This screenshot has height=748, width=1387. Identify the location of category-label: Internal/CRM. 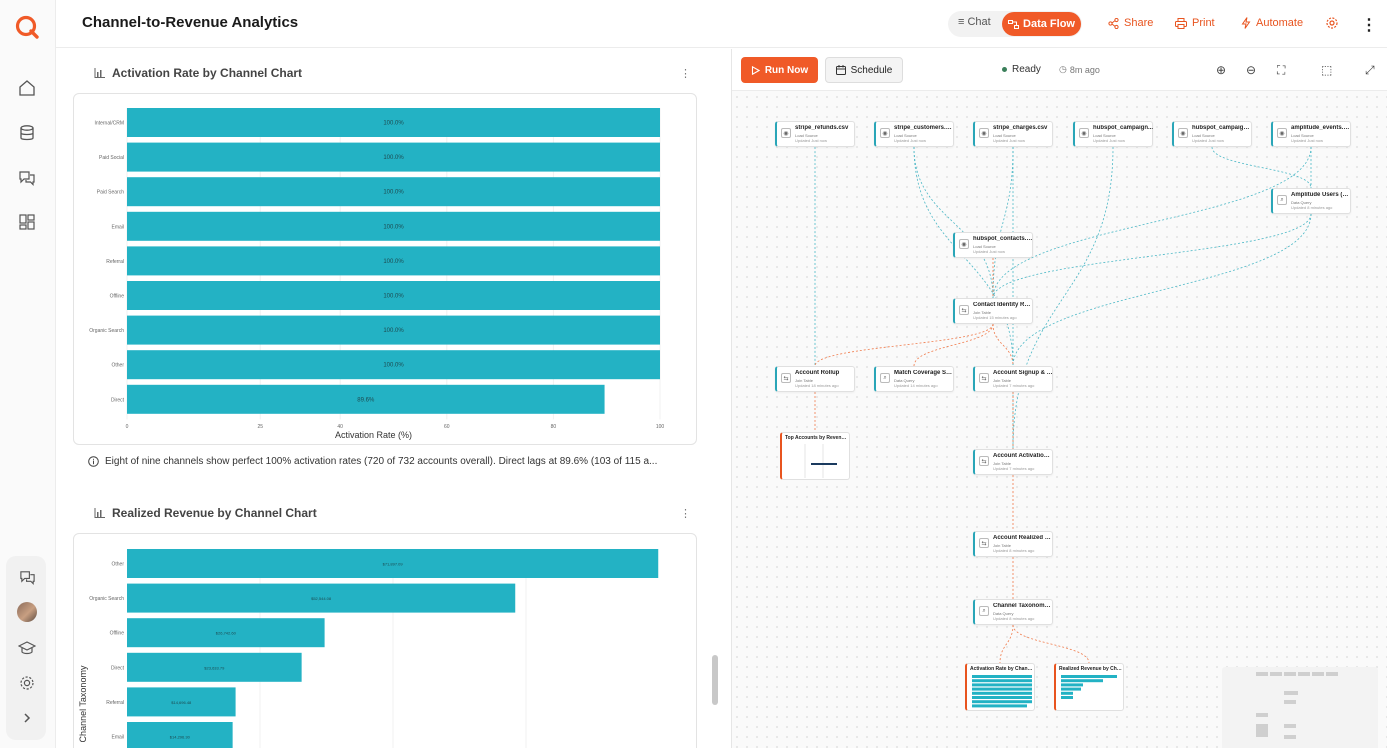
(109, 124).